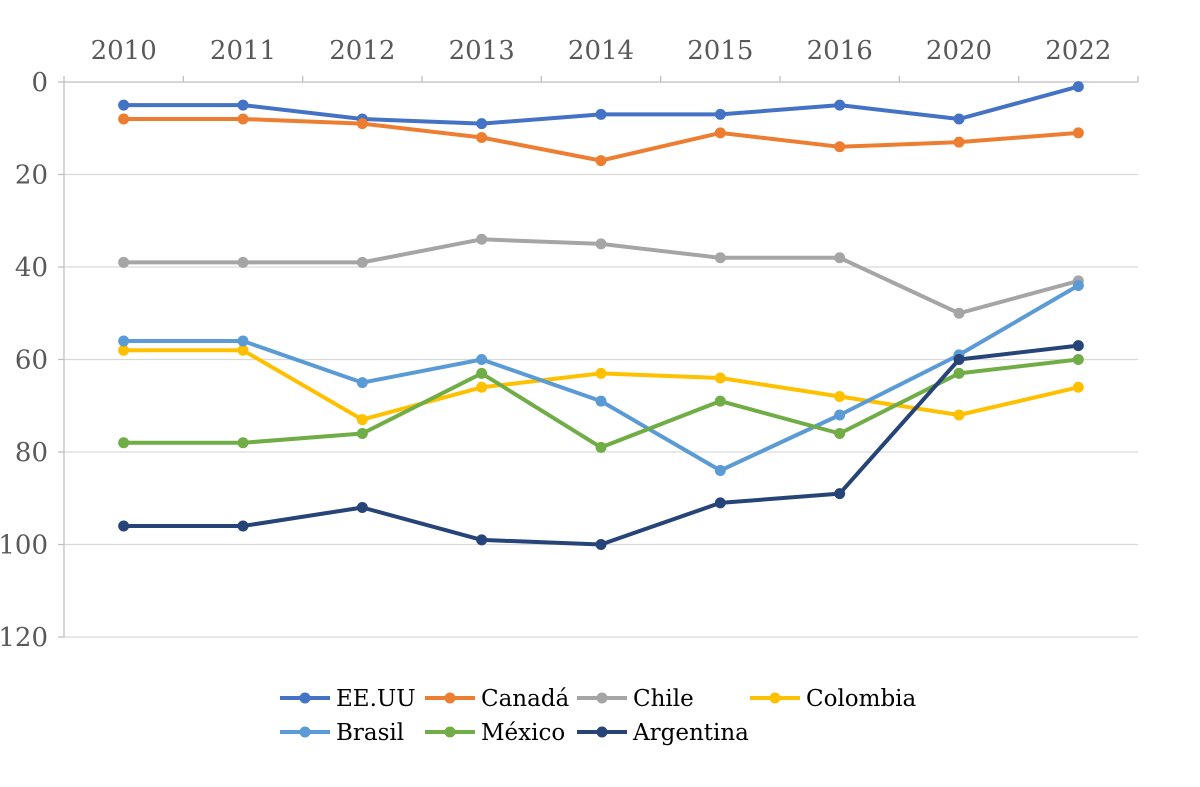 Image resolution: width=1200 pixels, height=787 pixels. Describe the element at coordinates (31, 268) in the screenshot. I see `y-tick-label: 40` at that location.